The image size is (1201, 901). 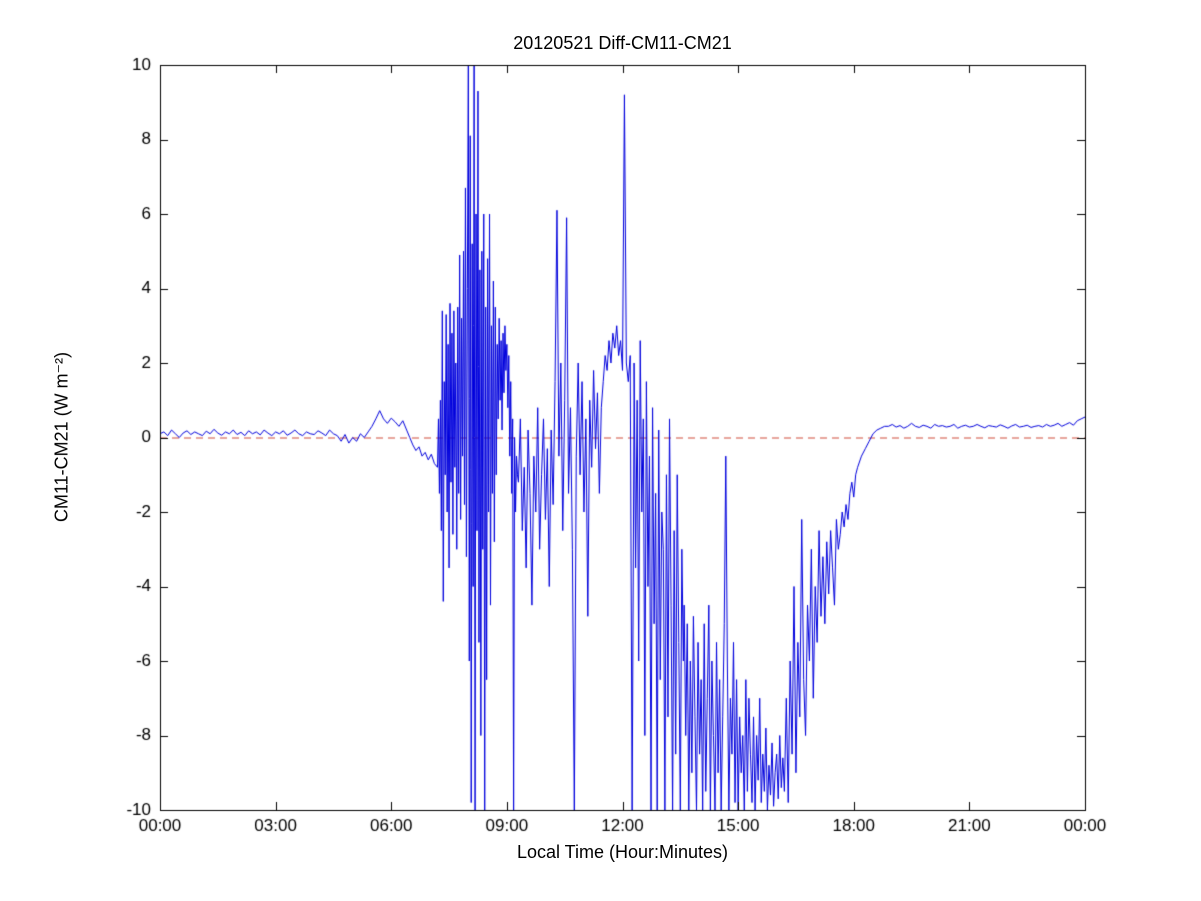 I want to click on y-axis-label-text: CM11-CM21 (W m⁻²), so click(x=61, y=437).